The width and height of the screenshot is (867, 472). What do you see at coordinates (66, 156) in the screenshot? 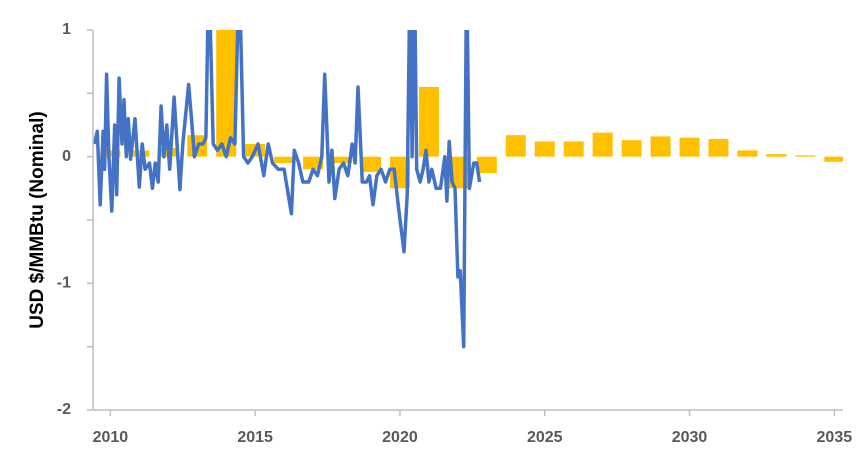
I see `y-tick-label: 0` at bounding box center [66, 156].